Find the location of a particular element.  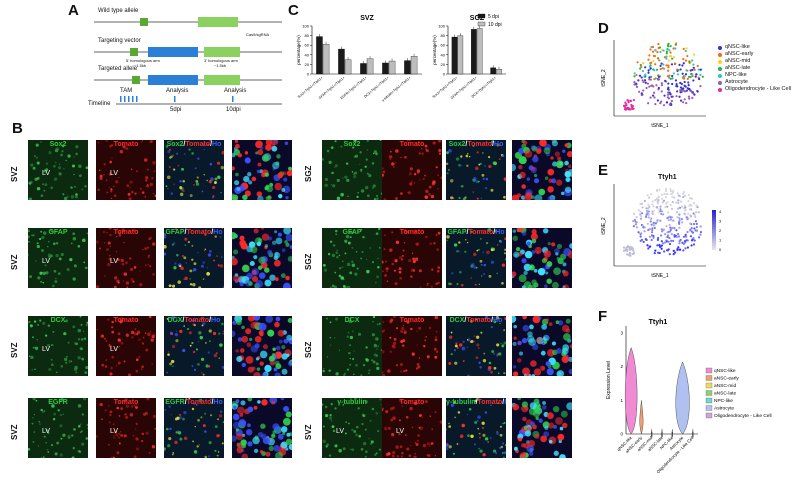

tam-label: TAM is located at coordinates (126, 91).